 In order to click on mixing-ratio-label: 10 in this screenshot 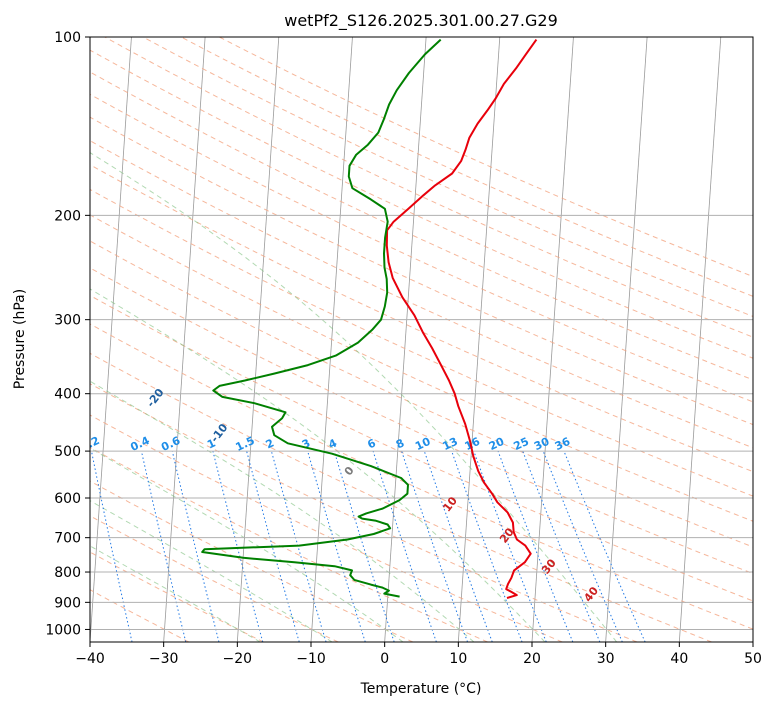, I will do `click(423, 444)`.